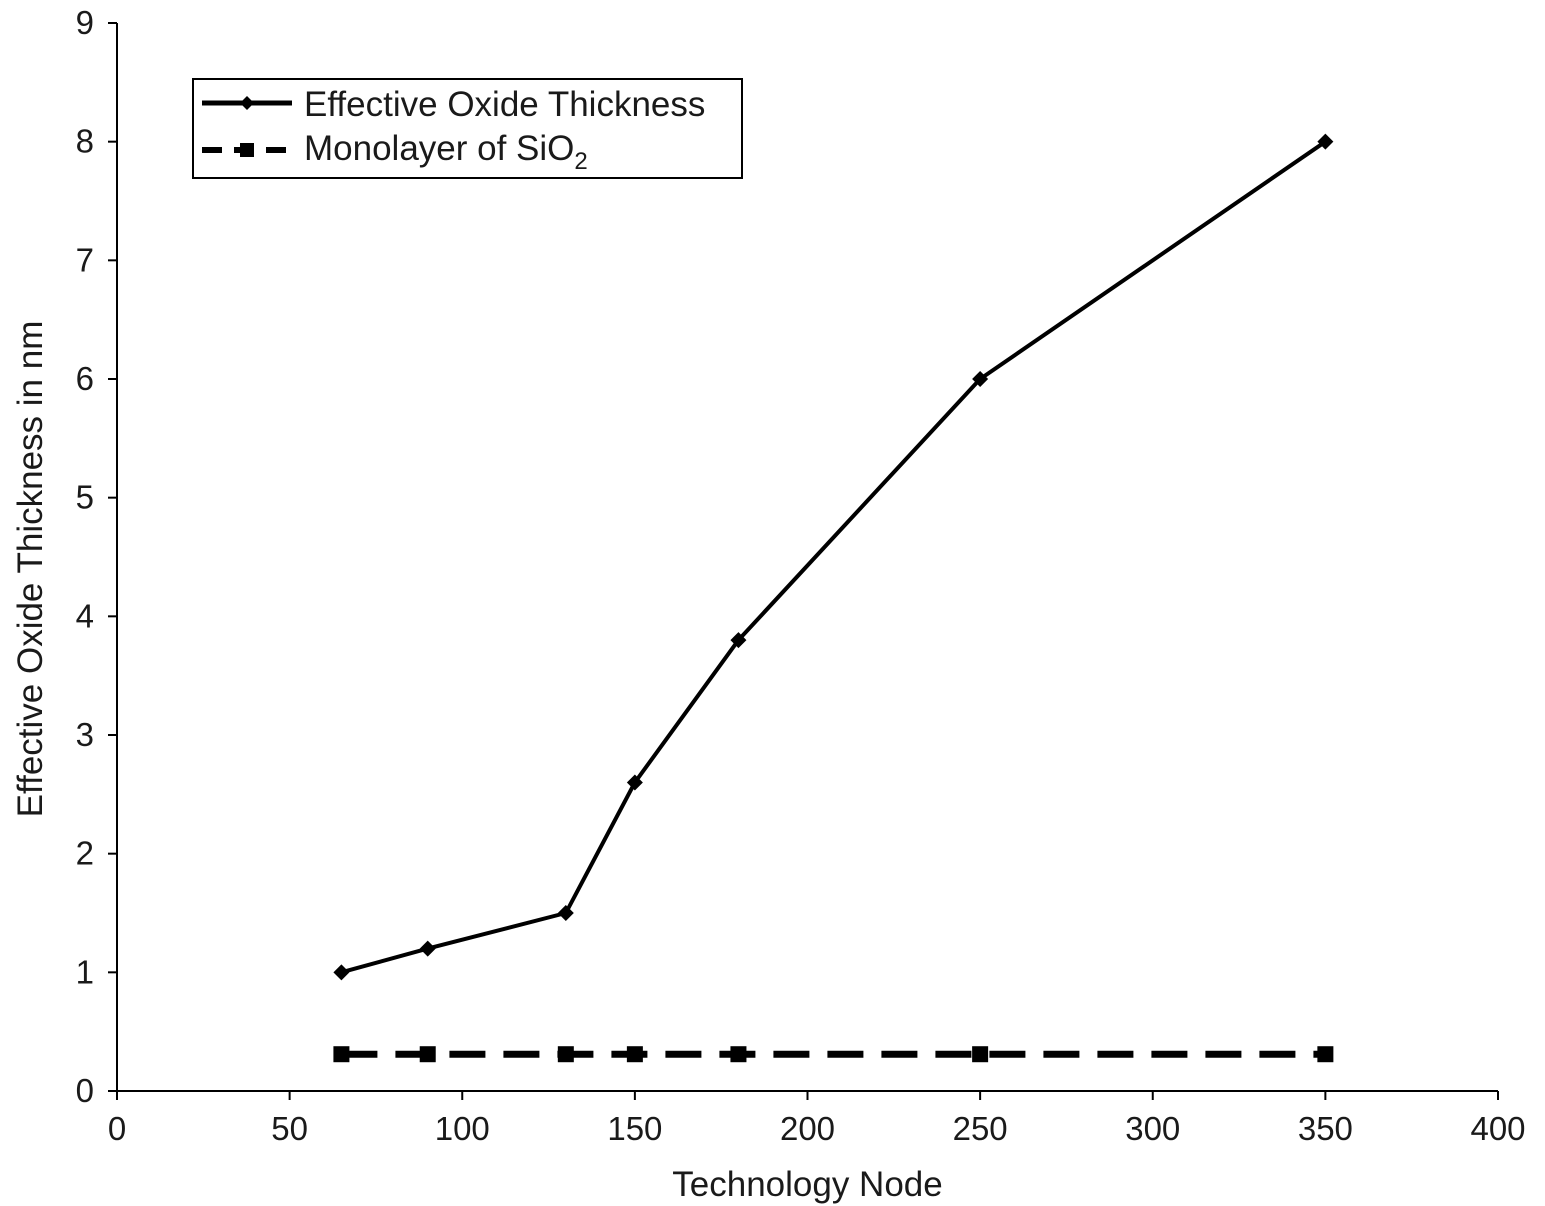  What do you see at coordinates (96, 556) in the screenshot?
I see `y-ticks: 0 1 2 3 4 5 6 7 8 9` at bounding box center [96, 556].